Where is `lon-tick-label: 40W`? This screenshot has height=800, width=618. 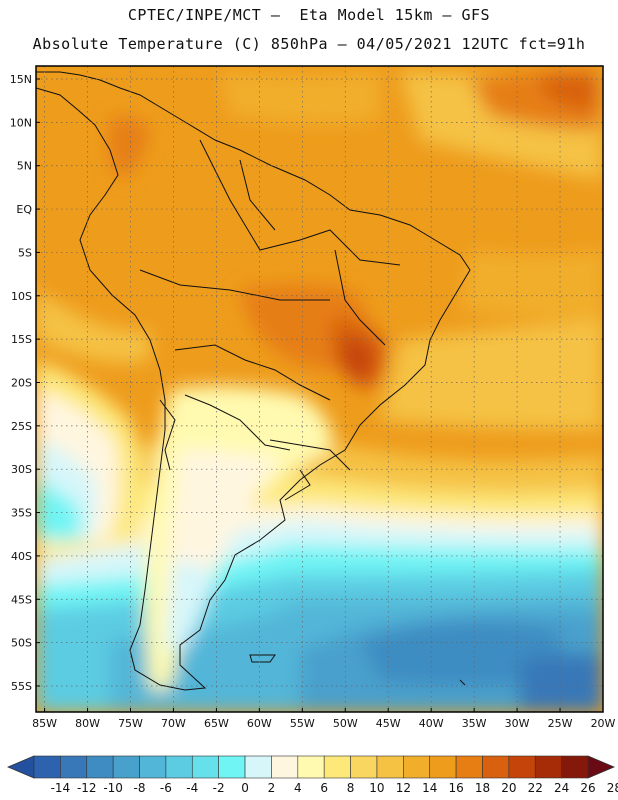
lon-tick-label: 40W is located at coordinates (431, 723).